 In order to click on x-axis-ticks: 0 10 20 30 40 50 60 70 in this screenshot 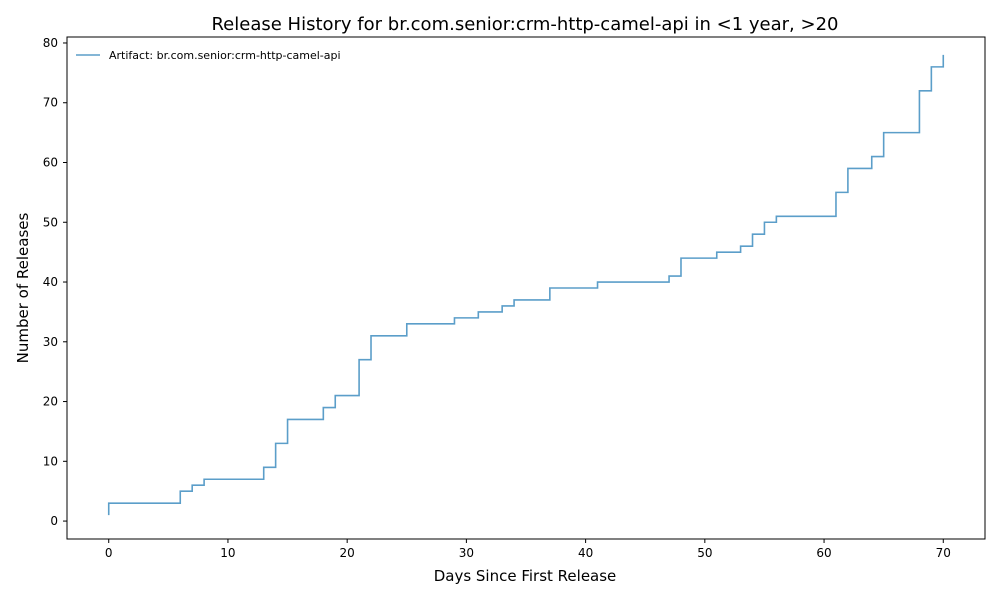, I will do `click(528, 549)`.